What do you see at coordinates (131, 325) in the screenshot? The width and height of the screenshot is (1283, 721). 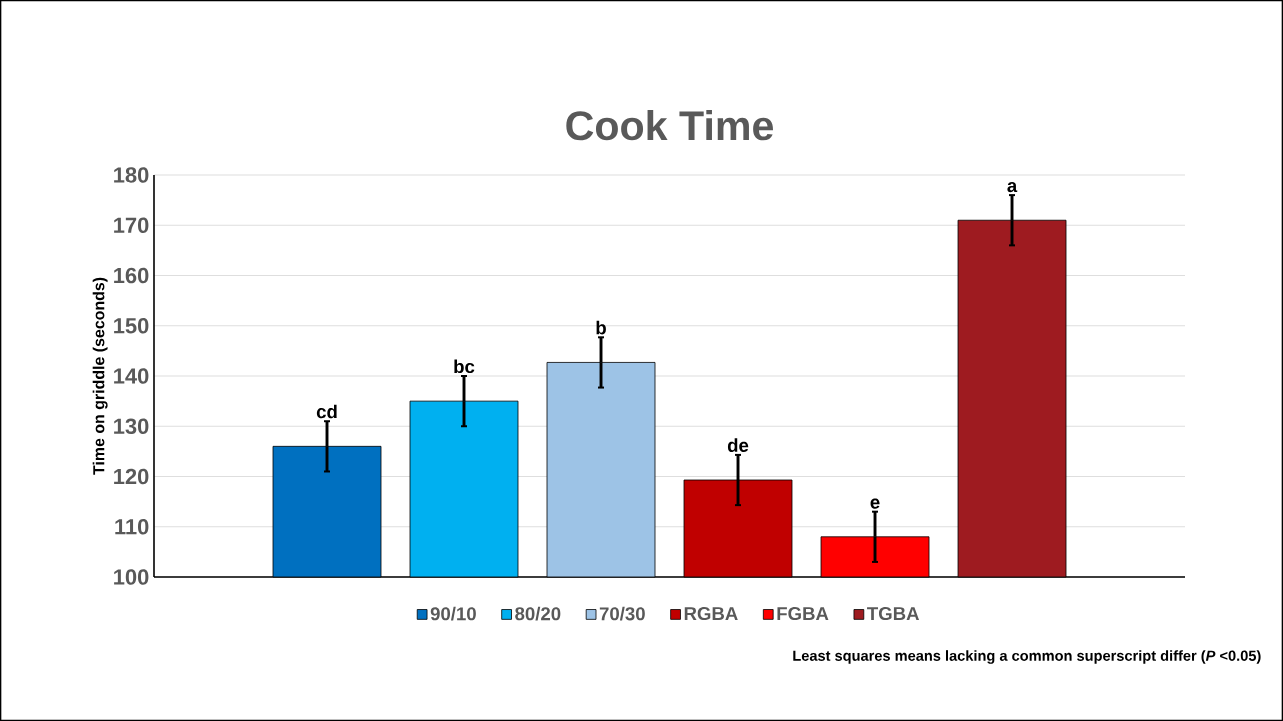 I see `y-tick-label: 150` at bounding box center [131, 325].